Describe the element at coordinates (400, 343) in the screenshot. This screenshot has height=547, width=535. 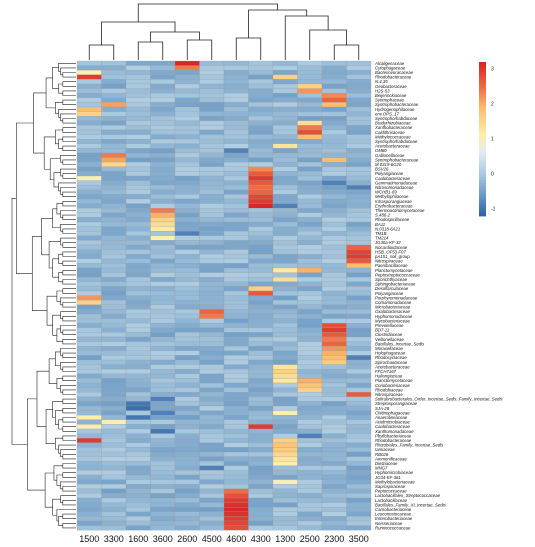
I see `row-label: Bacillales_Incertae_Sedis` at that location.